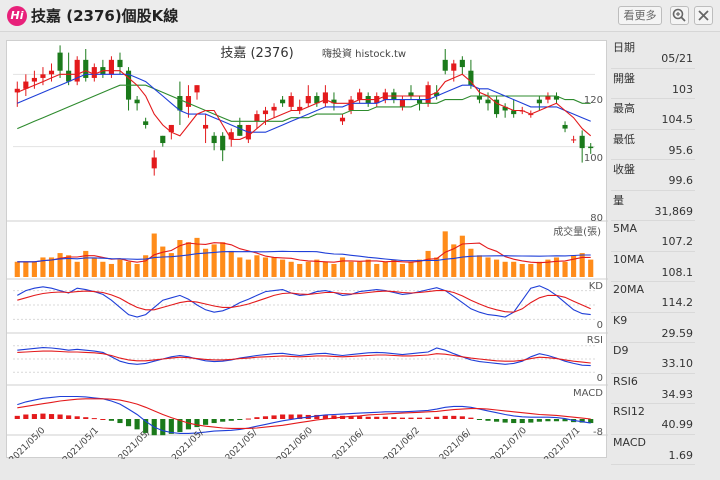 This screenshot has height=480, width=720. What do you see at coordinates (304, 357) in the screenshot?
I see `rsi6-line` at bounding box center [304, 357].